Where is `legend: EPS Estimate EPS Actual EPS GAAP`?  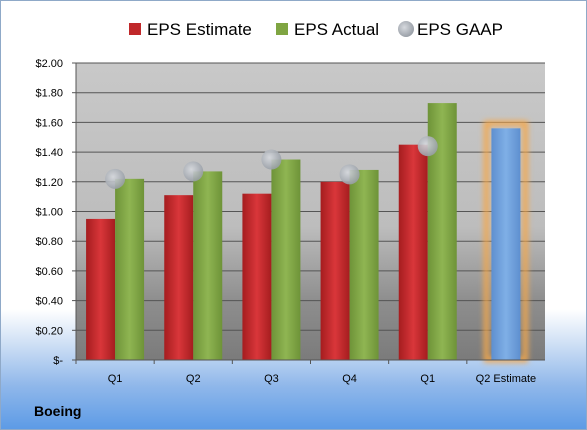 legend: EPS Estimate EPS Actual EPS GAAP is located at coordinates (316, 29).